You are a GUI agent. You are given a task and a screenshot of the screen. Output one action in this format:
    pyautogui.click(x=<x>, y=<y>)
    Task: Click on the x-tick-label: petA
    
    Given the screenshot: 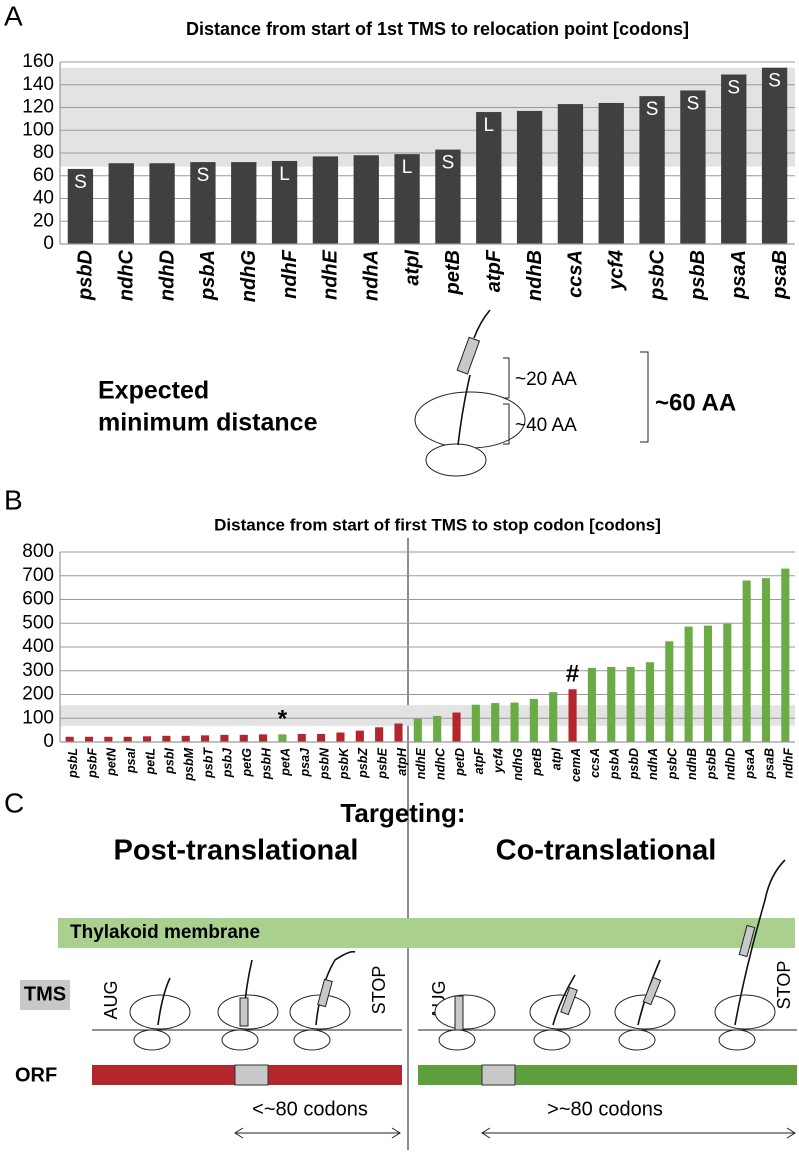 What is the action you would take?
    pyautogui.click(x=286, y=762)
    